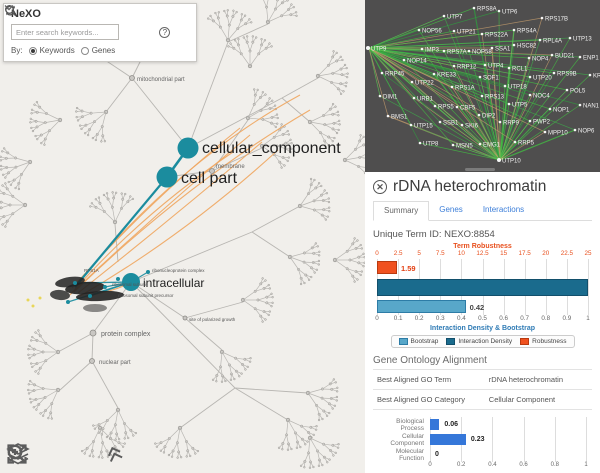 Image resolution: width=600 pixels, height=473 pixels. I want to click on network-node-label: RPS17B, so click(556, 20).